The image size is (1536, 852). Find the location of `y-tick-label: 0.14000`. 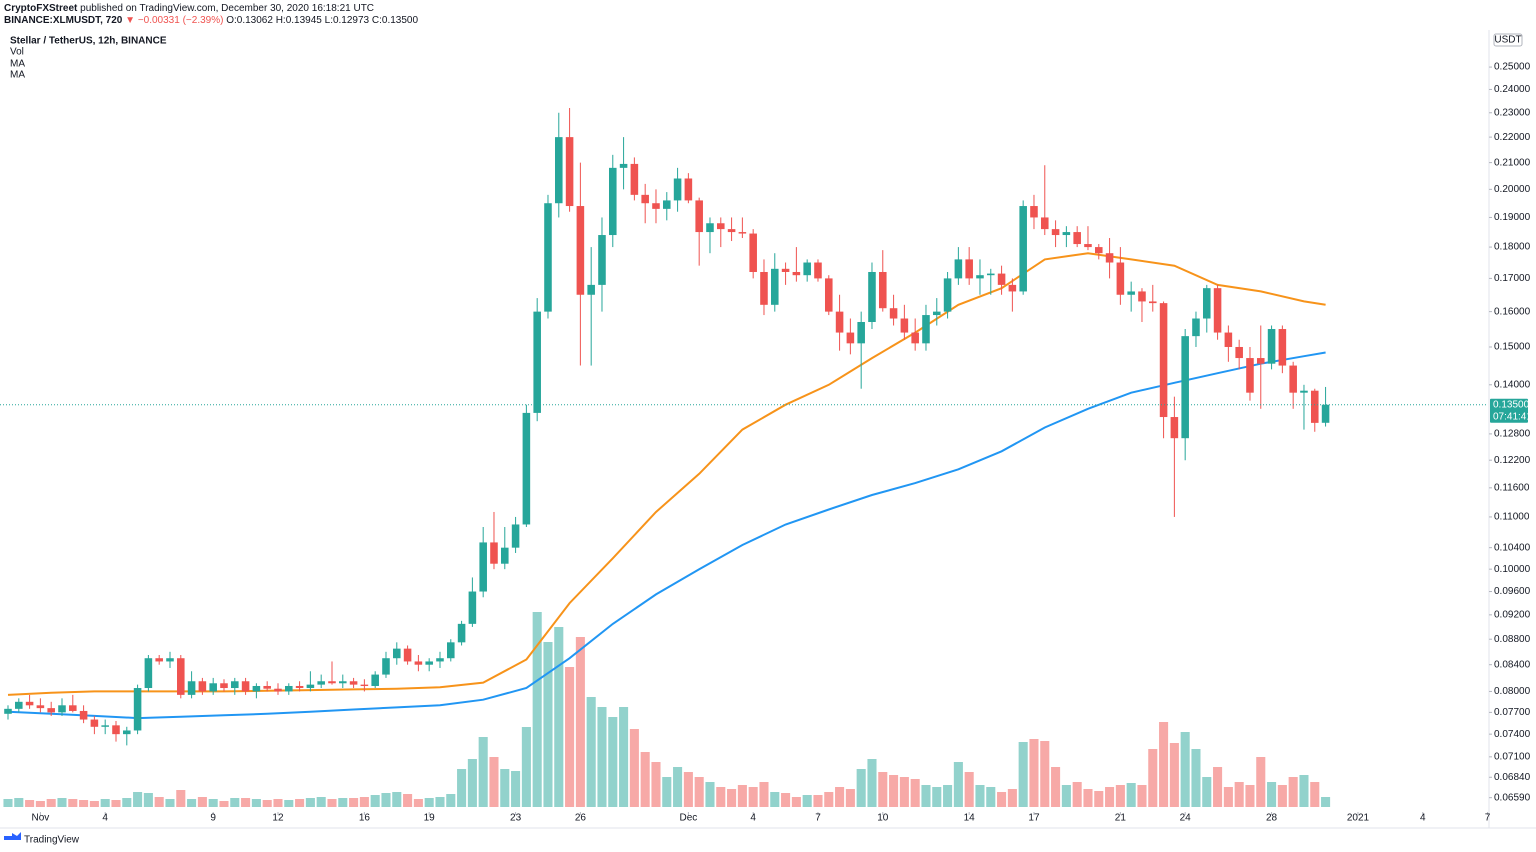

y-tick-label: 0.14000 is located at coordinates (1512, 384).